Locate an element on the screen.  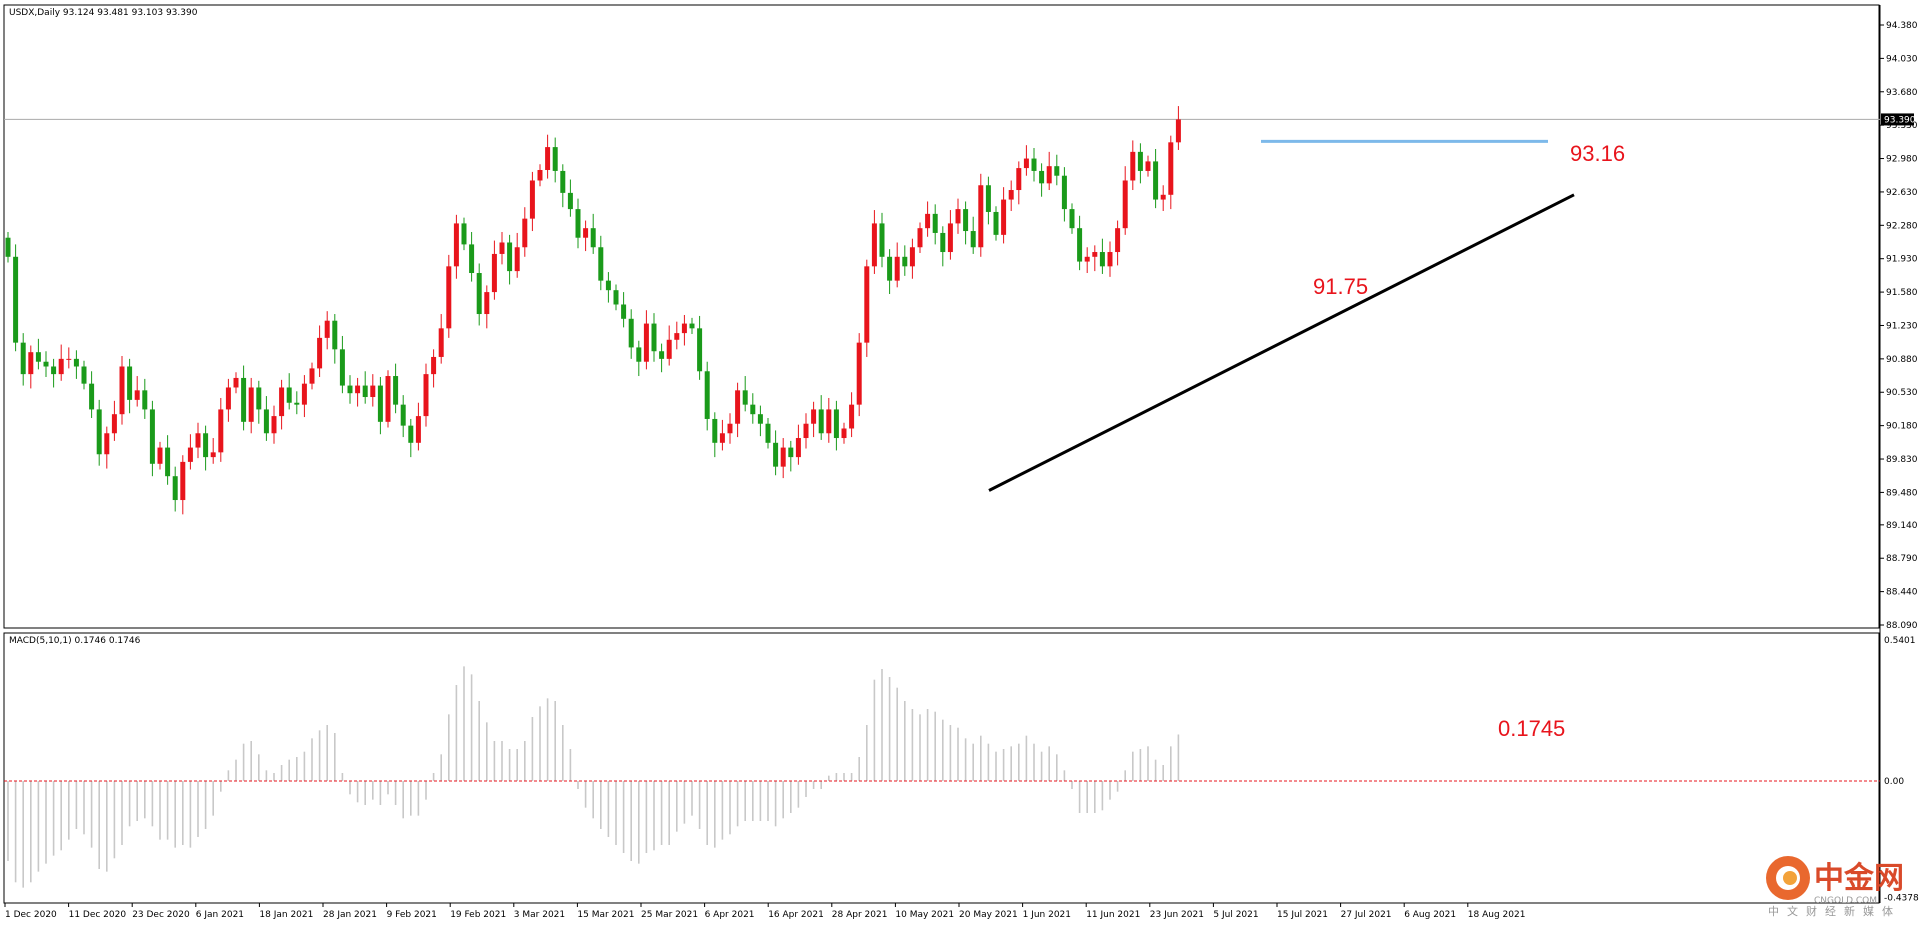
time-tick-label: 6 Apr 2021 is located at coordinates (730, 915).